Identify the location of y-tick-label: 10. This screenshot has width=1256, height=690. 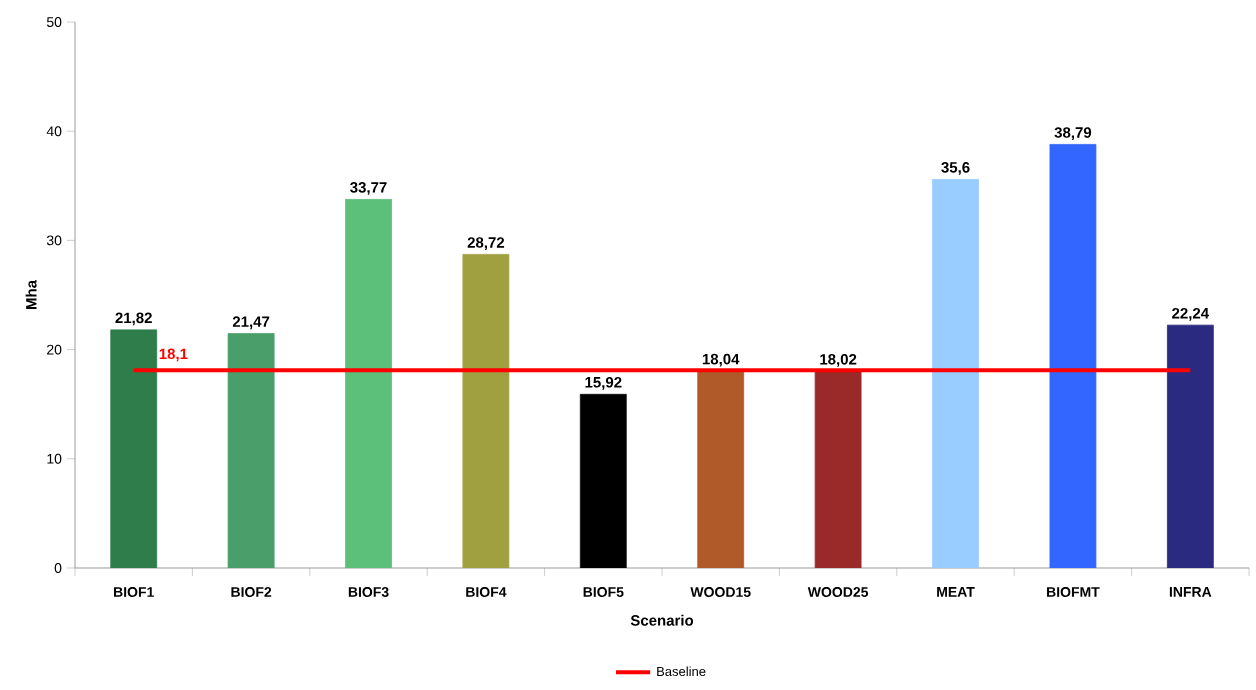
(54, 458).